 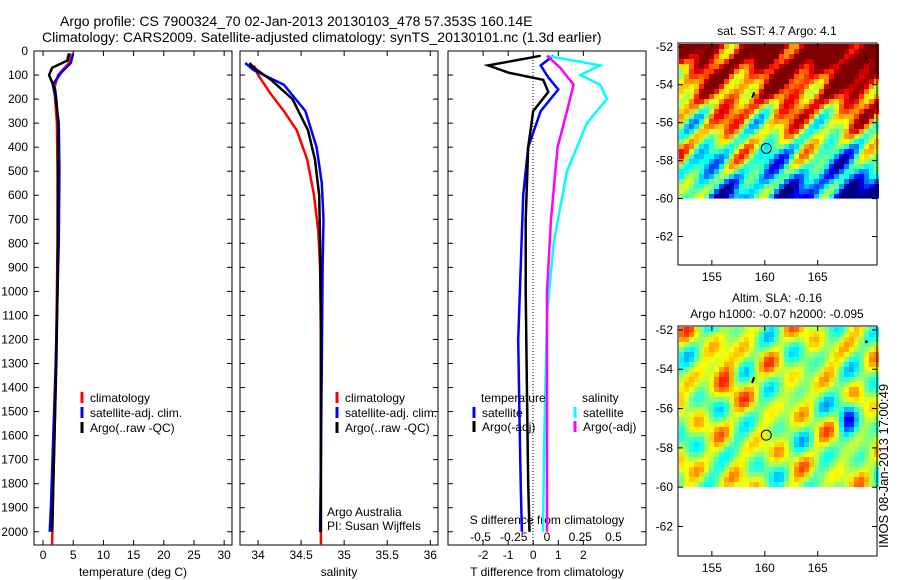 What do you see at coordinates (558, 555) in the screenshot?
I see `x-tick-label: 1` at bounding box center [558, 555].